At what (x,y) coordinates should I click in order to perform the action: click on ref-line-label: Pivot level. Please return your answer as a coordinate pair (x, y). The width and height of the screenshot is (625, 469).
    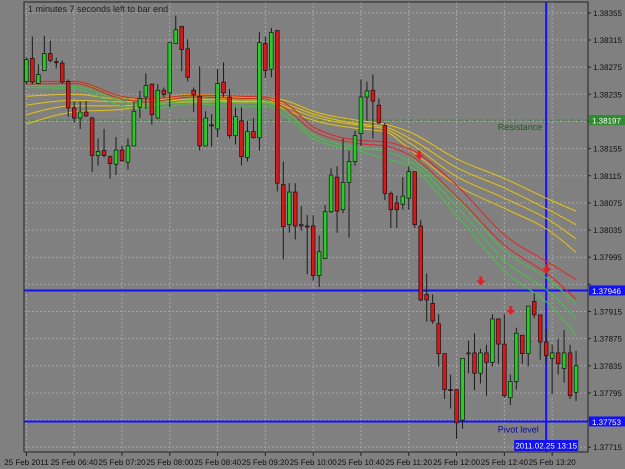
    Looking at the image, I should click on (518, 429).